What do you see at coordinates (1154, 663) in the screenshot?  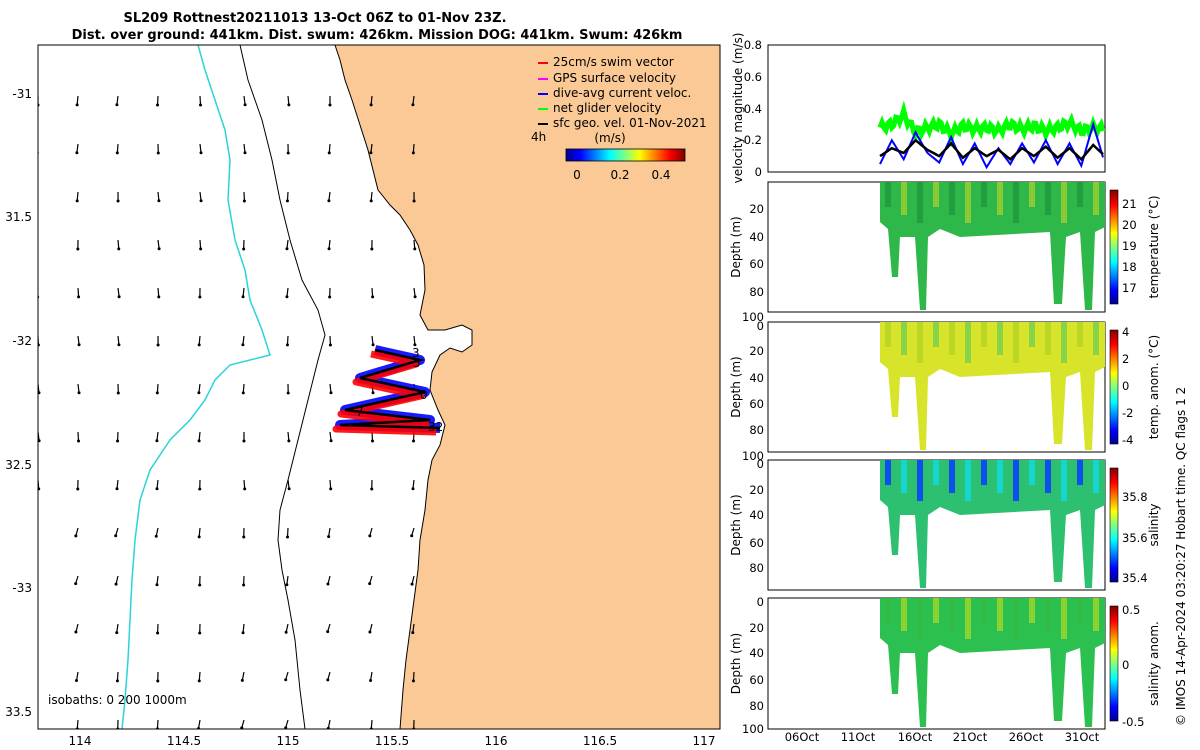 I see `profile-cbar-label: salinity anom.` at bounding box center [1154, 663].